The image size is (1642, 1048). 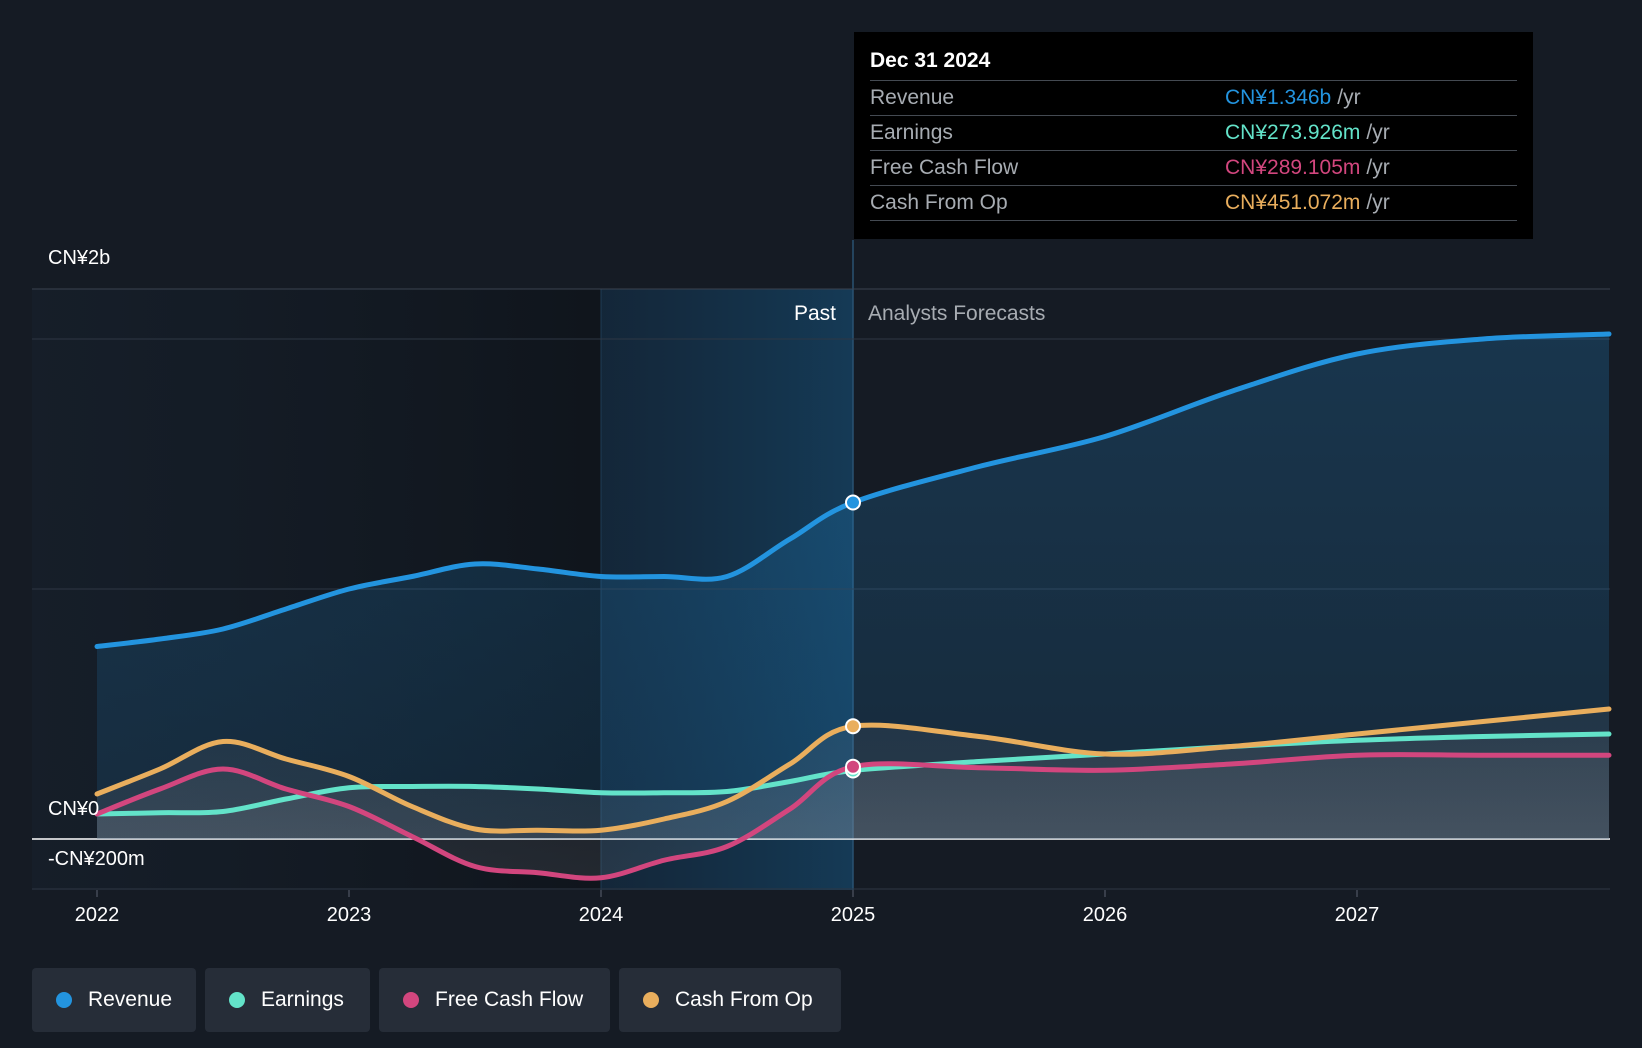 What do you see at coordinates (1293, 132) in the screenshot?
I see `tooltip-value: CN¥273.926m` at bounding box center [1293, 132].